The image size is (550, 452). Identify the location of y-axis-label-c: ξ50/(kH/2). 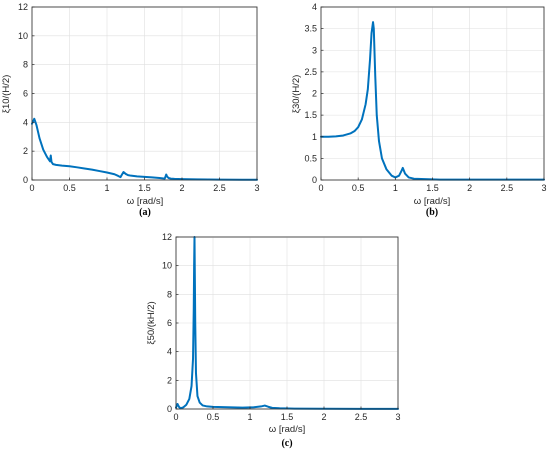
(151, 322).